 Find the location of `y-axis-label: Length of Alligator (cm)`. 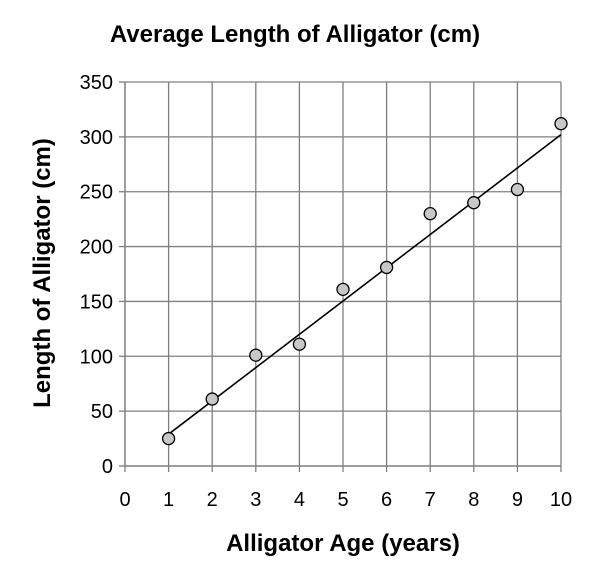

y-axis-label: Length of Alligator (cm) is located at coordinates (42, 273).